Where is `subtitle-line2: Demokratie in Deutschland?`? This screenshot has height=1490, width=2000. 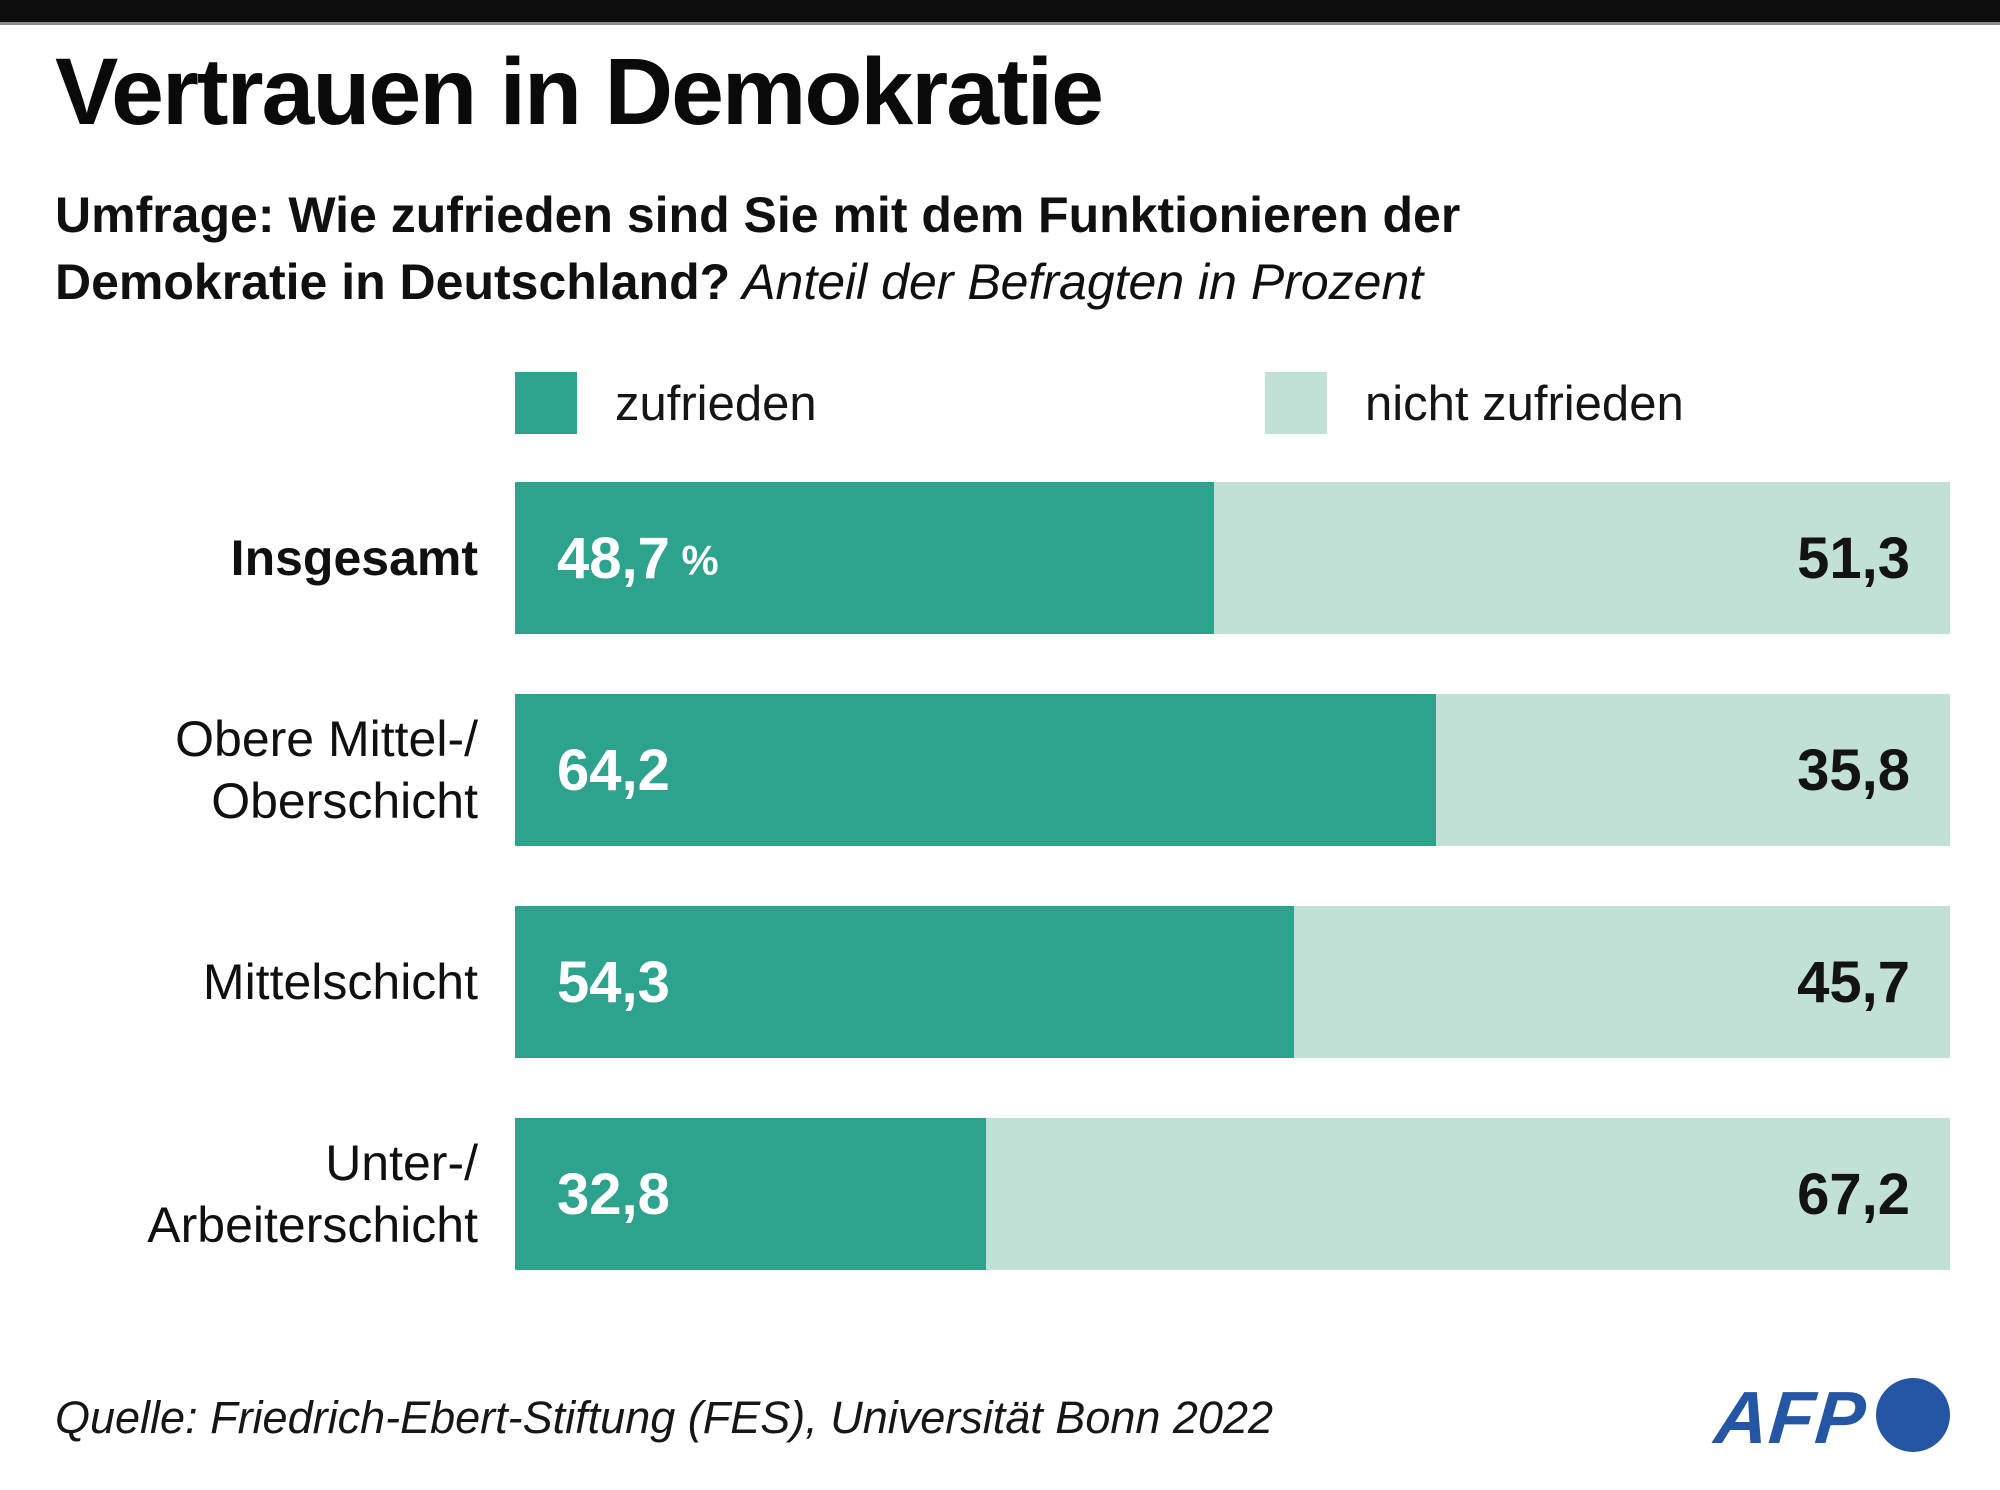 subtitle-line2: Demokratie in Deutschland? is located at coordinates (393, 282).